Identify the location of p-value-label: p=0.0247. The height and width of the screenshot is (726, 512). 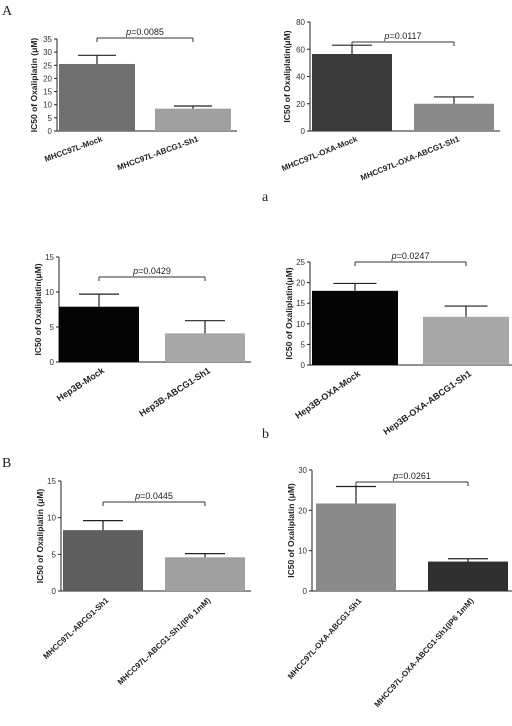
(410, 256).